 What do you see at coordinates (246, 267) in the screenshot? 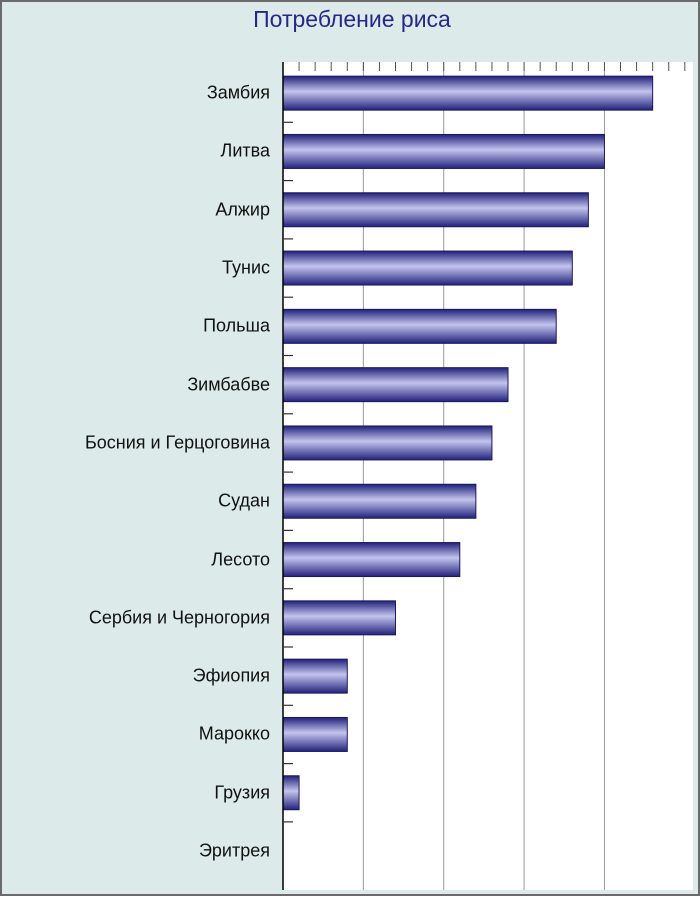
I see `category-label: Тунис` at bounding box center [246, 267].